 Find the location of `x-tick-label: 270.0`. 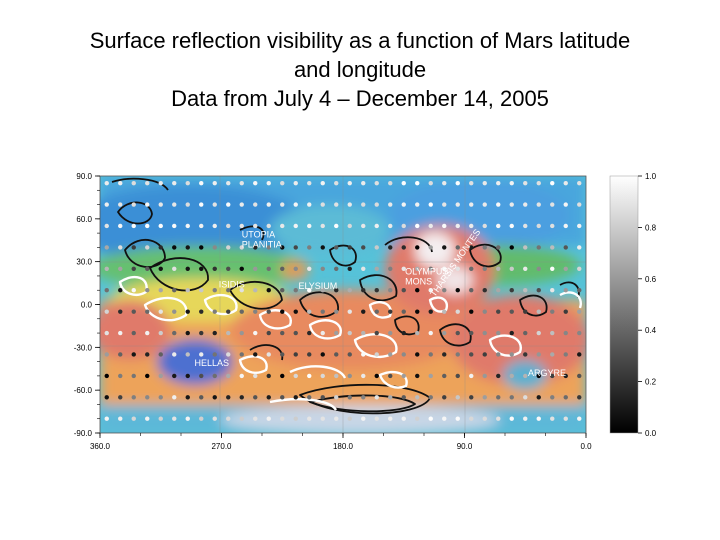

x-tick-label: 270.0 is located at coordinates (221, 446).